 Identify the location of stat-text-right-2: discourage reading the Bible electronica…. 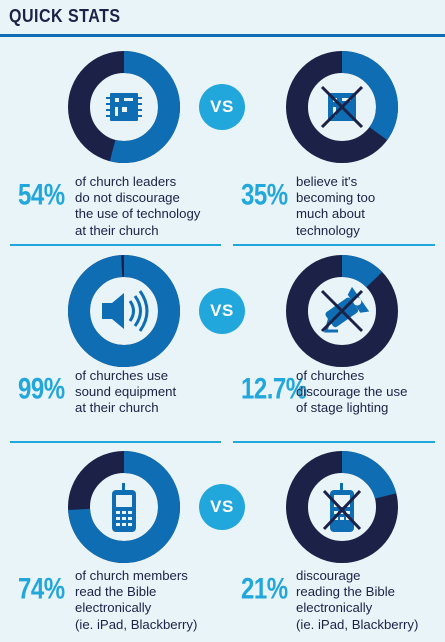
(357, 600).